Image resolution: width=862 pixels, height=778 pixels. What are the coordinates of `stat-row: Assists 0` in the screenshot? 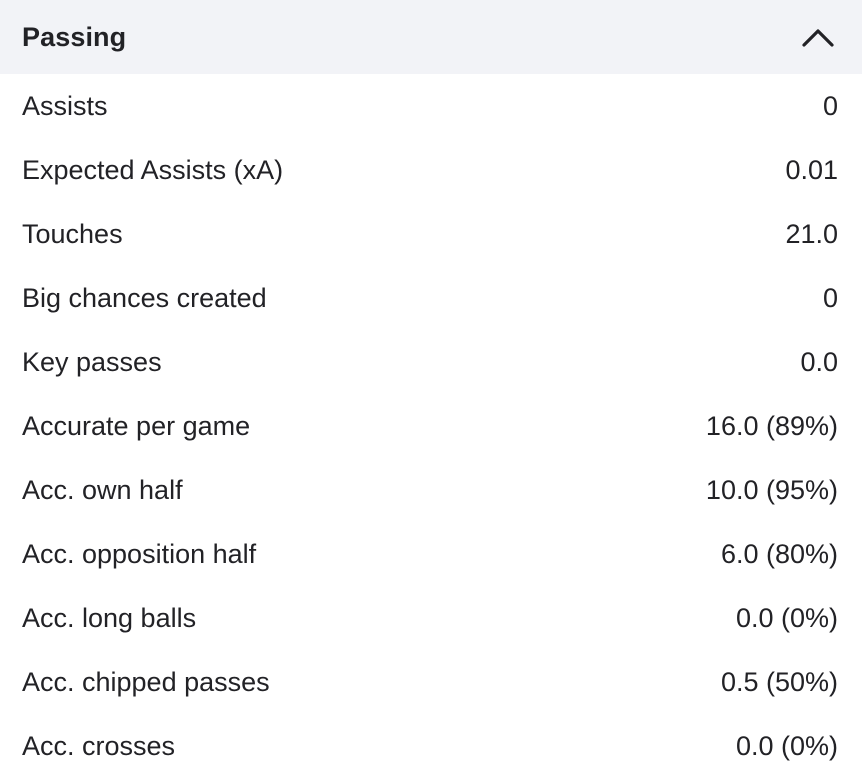 It's located at (431, 106).